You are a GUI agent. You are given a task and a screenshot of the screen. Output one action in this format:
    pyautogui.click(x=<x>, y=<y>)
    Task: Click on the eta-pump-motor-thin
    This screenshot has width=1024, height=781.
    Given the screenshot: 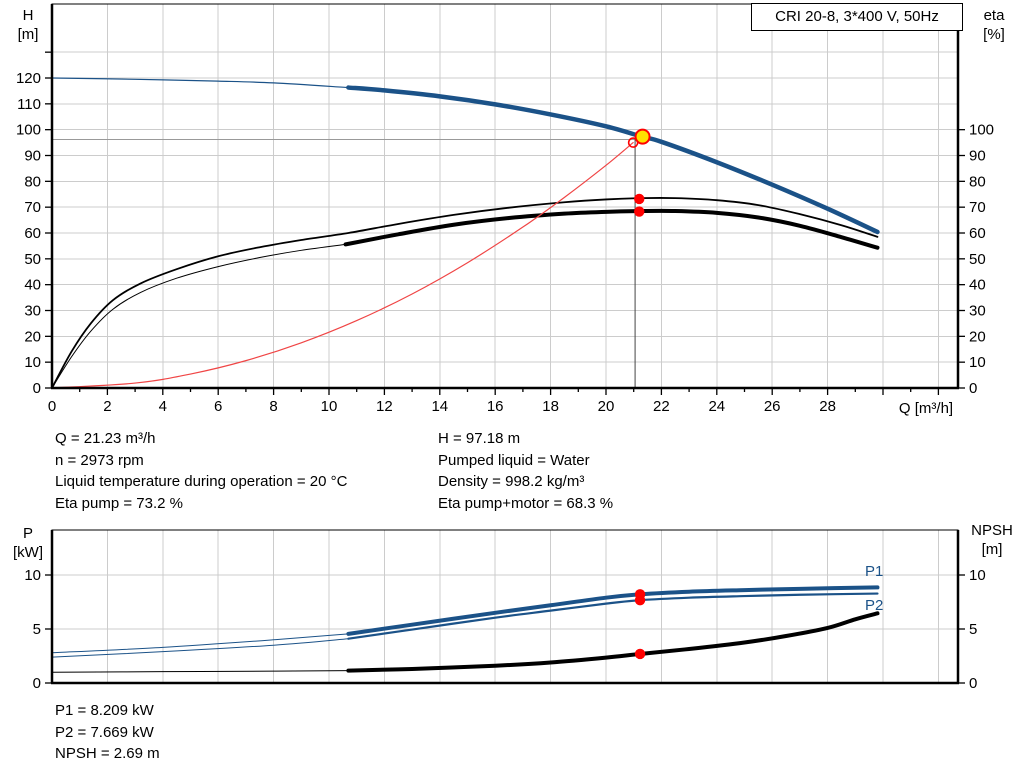 What is the action you would take?
    pyautogui.click(x=199, y=316)
    